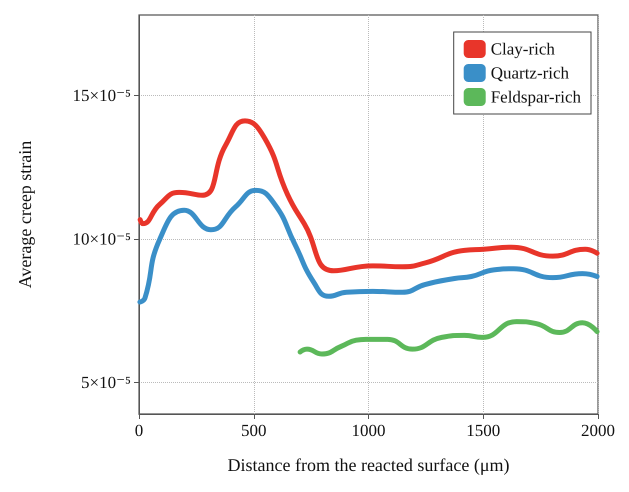  I want to click on legend-label: Feldspar-rich, so click(536, 97).